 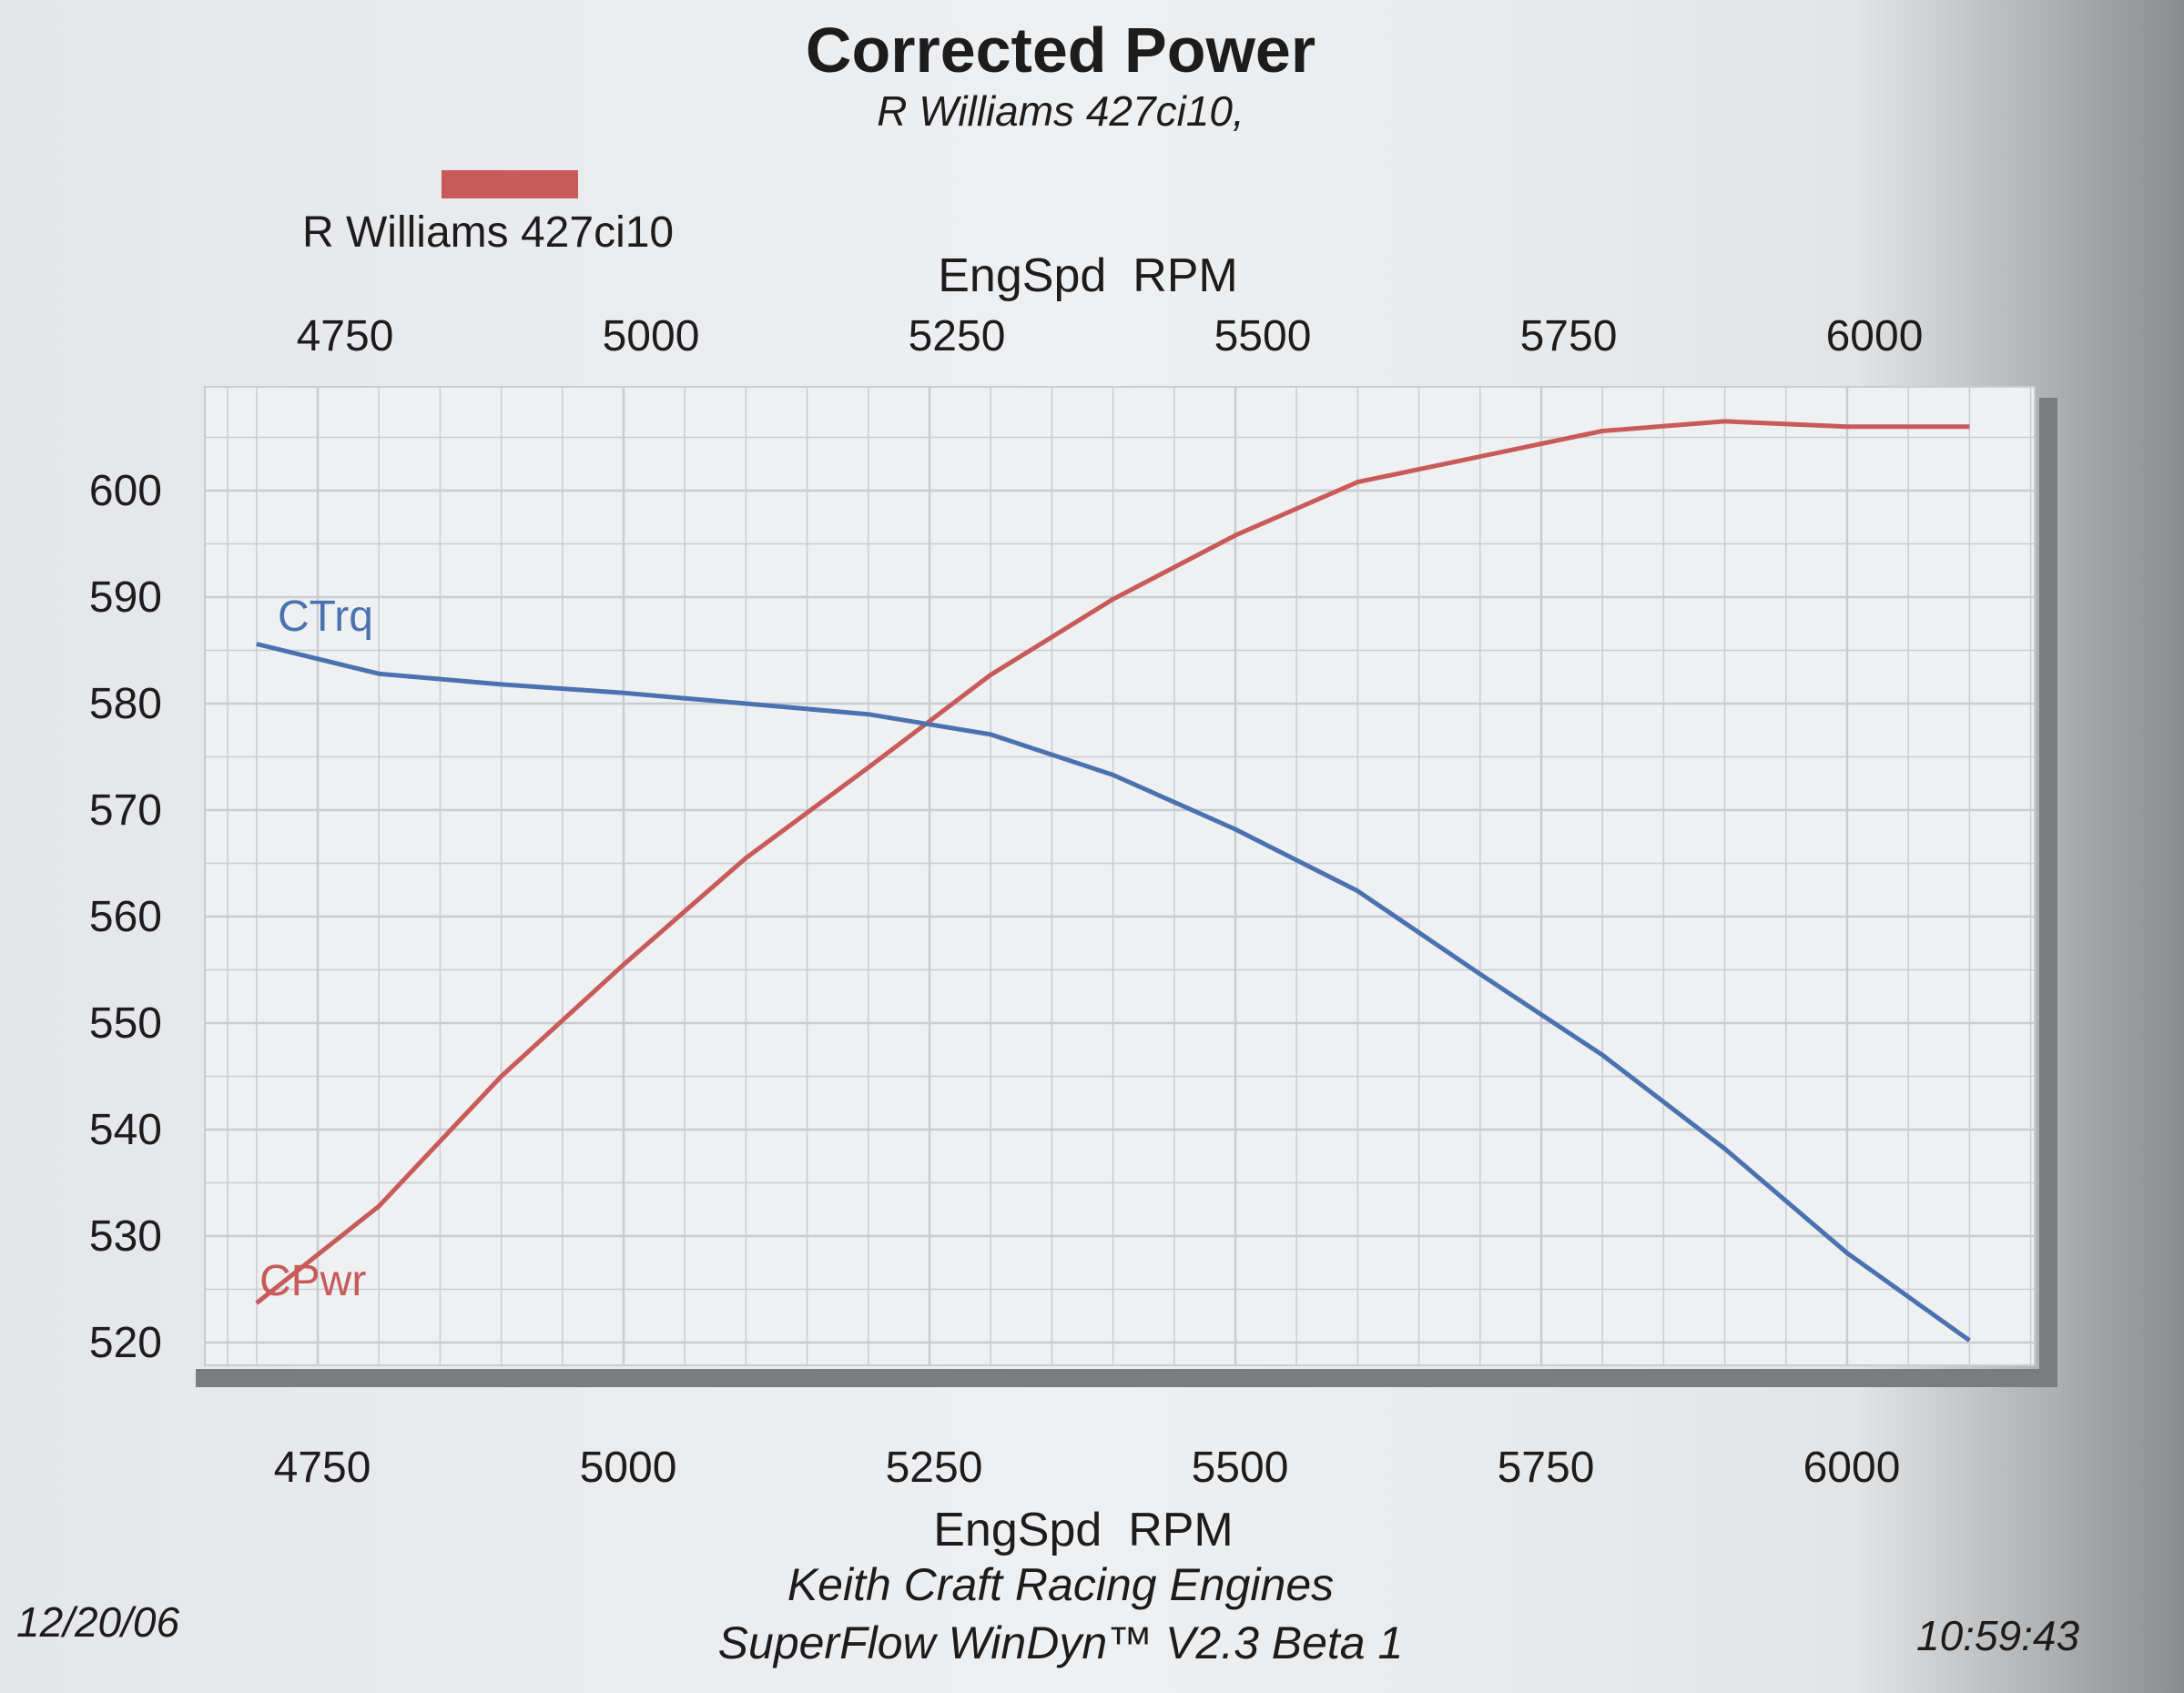 What do you see at coordinates (1061, 1642) in the screenshot?
I see `footer-software: SuperFlow WinDyn™ V2.3 Beta 1` at bounding box center [1061, 1642].